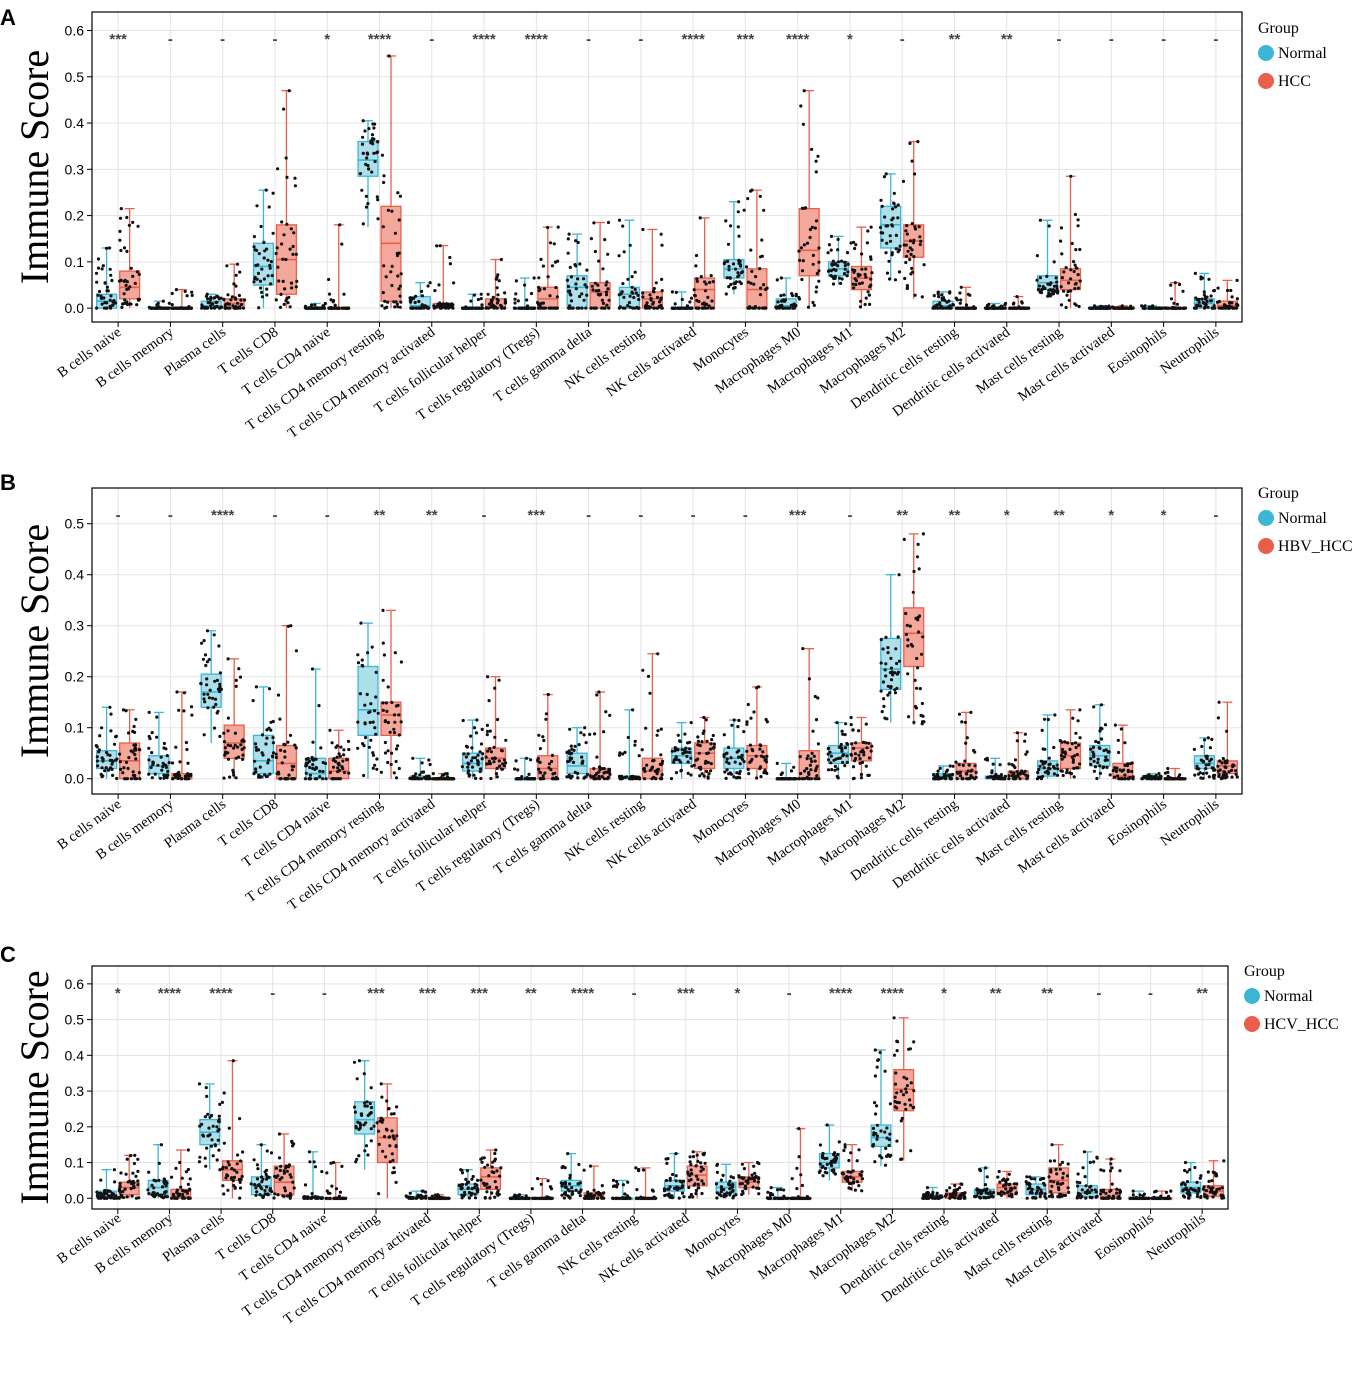 The width and height of the screenshot is (1358, 1392). What do you see at coordinates (327, 39) in the screenshot?
I see `significance-label: *` at bounding box center [327, 39].